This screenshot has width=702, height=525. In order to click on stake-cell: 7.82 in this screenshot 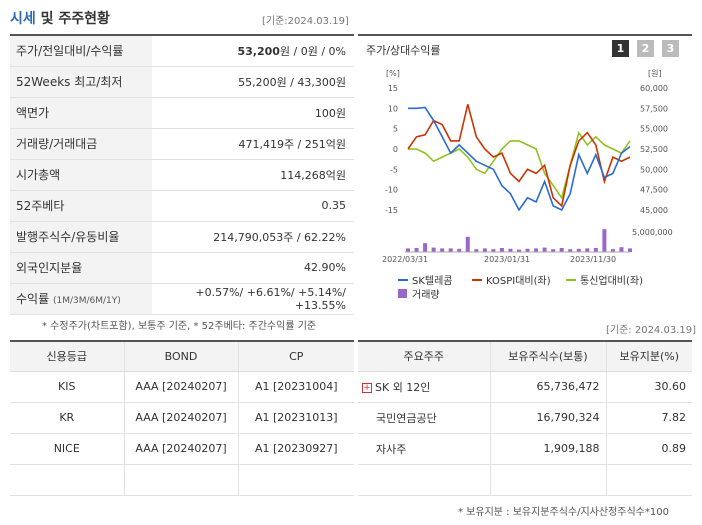, I will do `click(648, 418)`.